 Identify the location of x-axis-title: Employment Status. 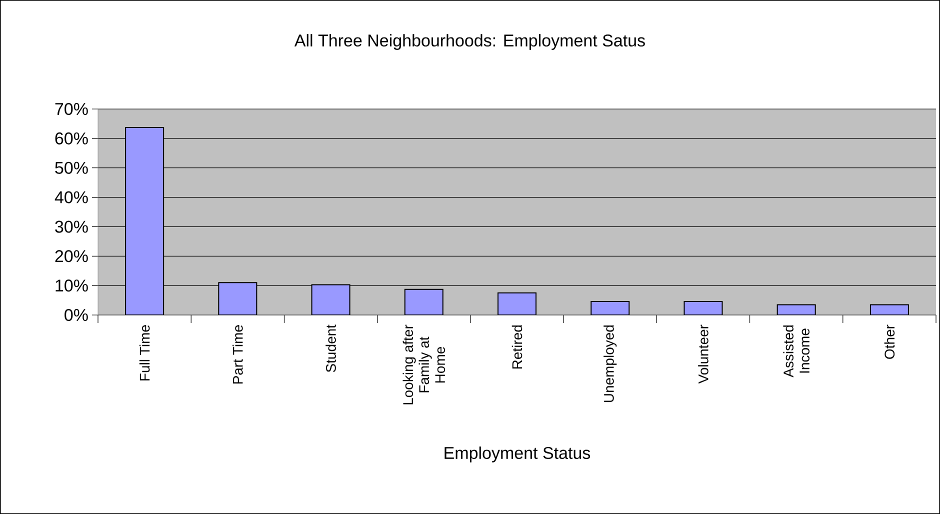
(517, 454).